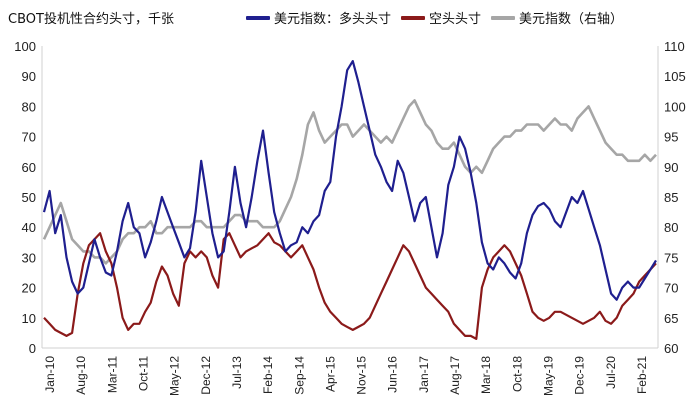 The image size is (700, 420). I want to click on x-tick-label: May-19, so click(549, 376).